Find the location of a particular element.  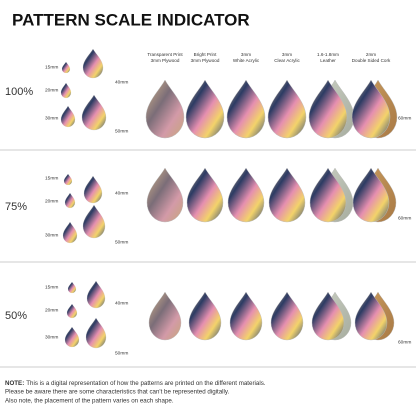

material-label: 1.6-1.8mm is located at coordinates (328, 54).